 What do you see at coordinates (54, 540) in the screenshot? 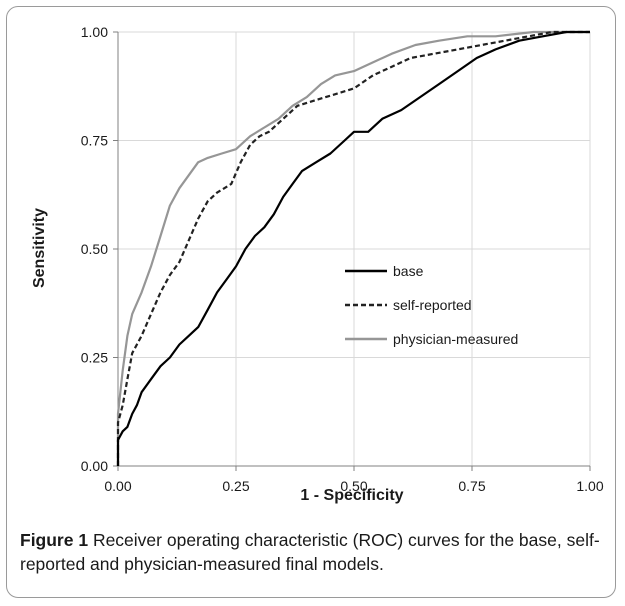
I see `caption-lead: Figure 1` at bounding box center [54, 540].